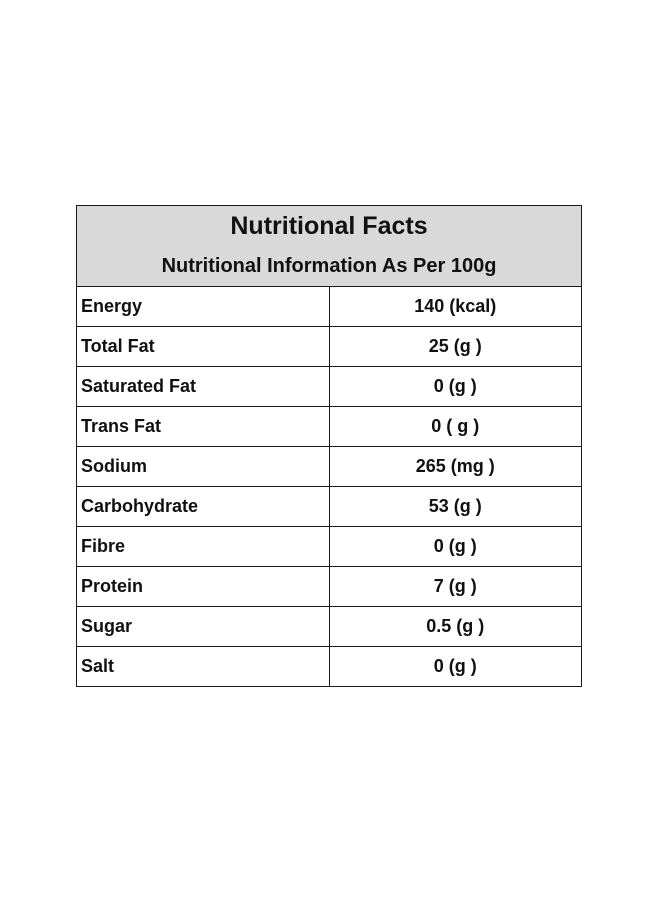 This screenshot has width=660, height=900. I want to click on table-row: Sodium 265 (mg ), so click(329, 466).